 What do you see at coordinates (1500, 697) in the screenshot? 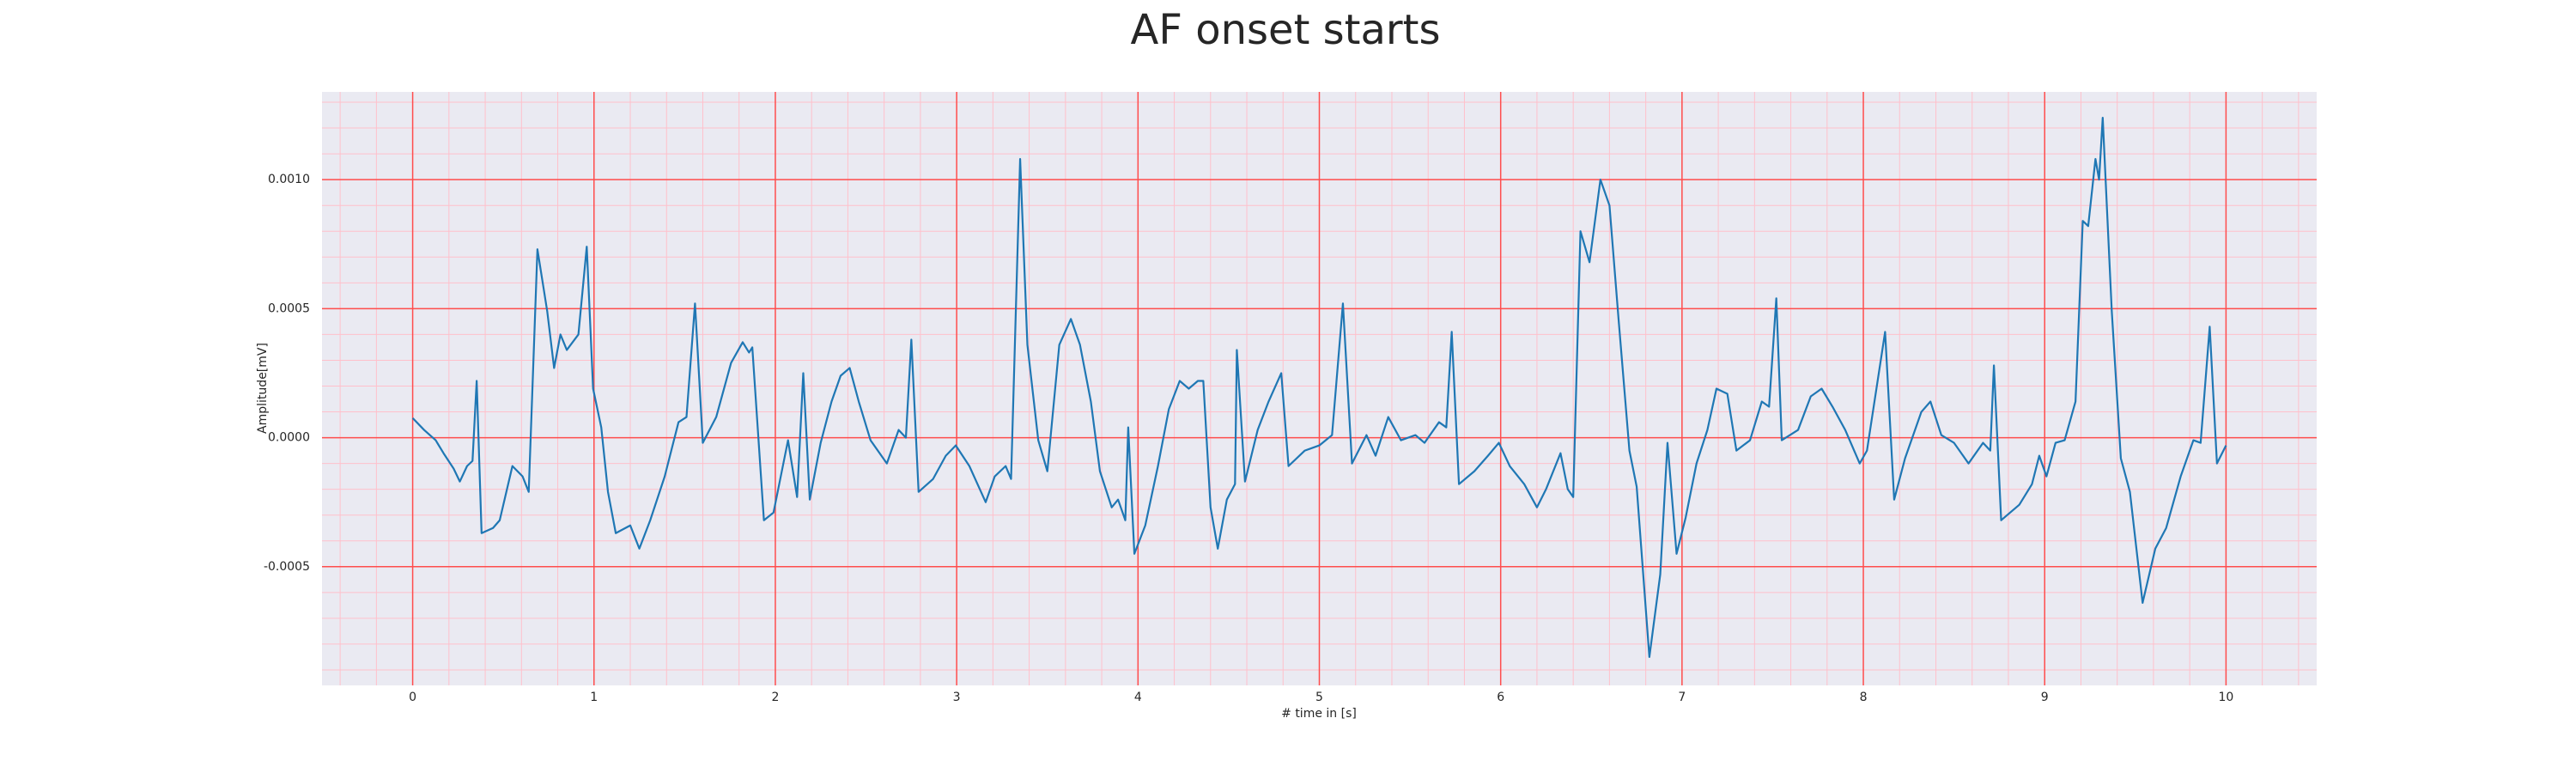
I see `x-tick-label: 6` at bounding box center [1500, 697].